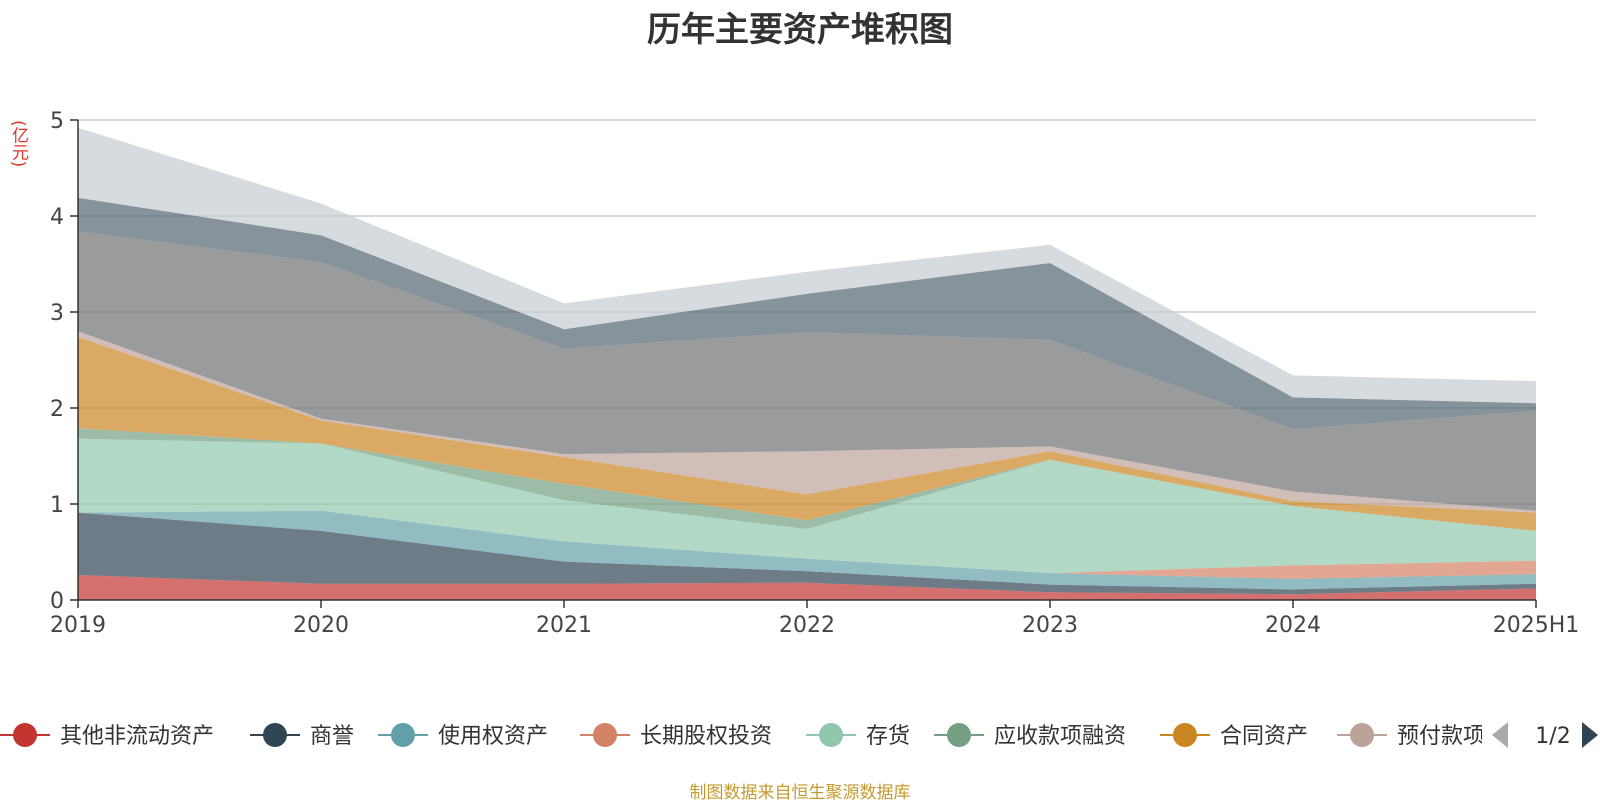 Image resolution: width=1600 pixels, height=803 pixels. Describe the element at coordinates (57, 601) in the screenshot. I see `y-tick-label: 0` at that location.